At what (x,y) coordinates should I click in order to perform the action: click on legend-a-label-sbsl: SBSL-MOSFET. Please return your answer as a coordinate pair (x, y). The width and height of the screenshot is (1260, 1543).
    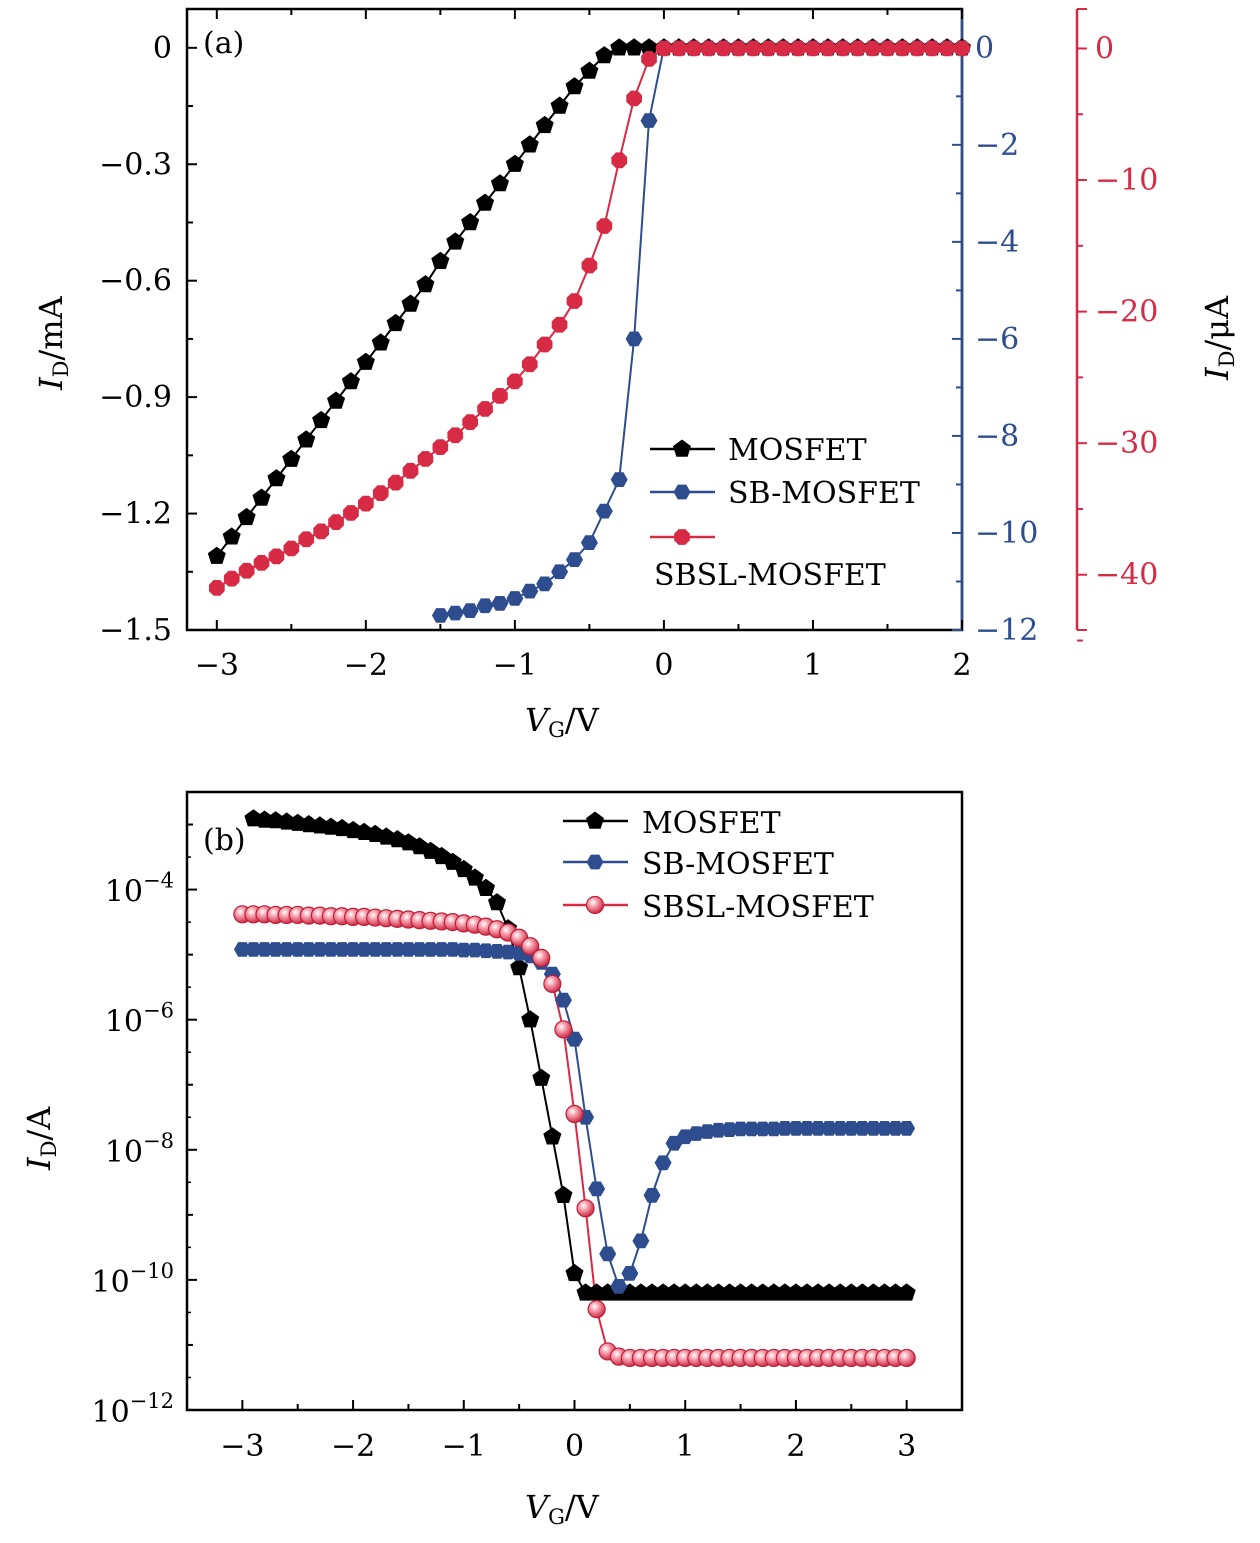
    Looking at the image, I should click on (770, 575).